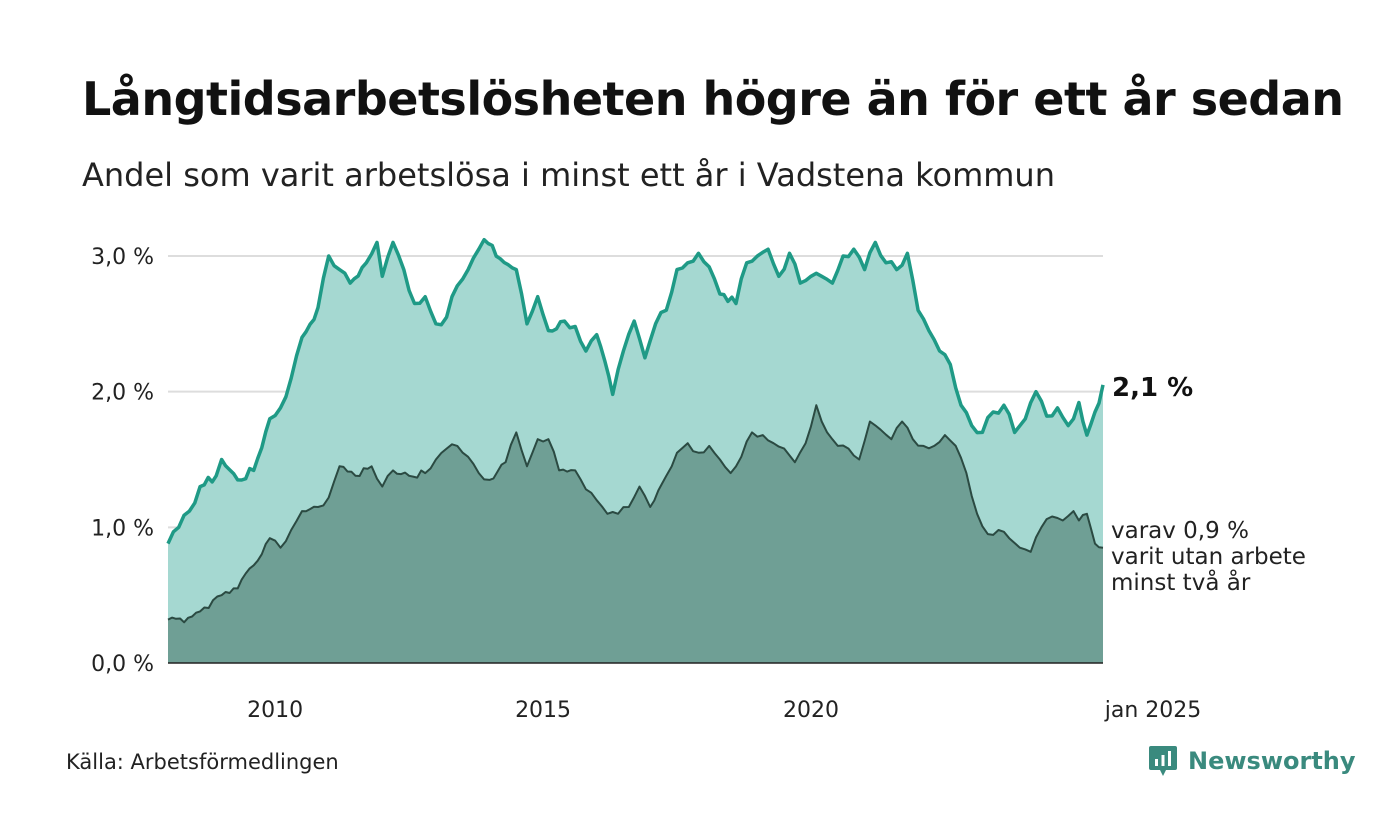 The width and height of the screenshot is (1400, 840). I want to click on source-note: Källa: Arbetsförmedlingen, so click(202, 762).